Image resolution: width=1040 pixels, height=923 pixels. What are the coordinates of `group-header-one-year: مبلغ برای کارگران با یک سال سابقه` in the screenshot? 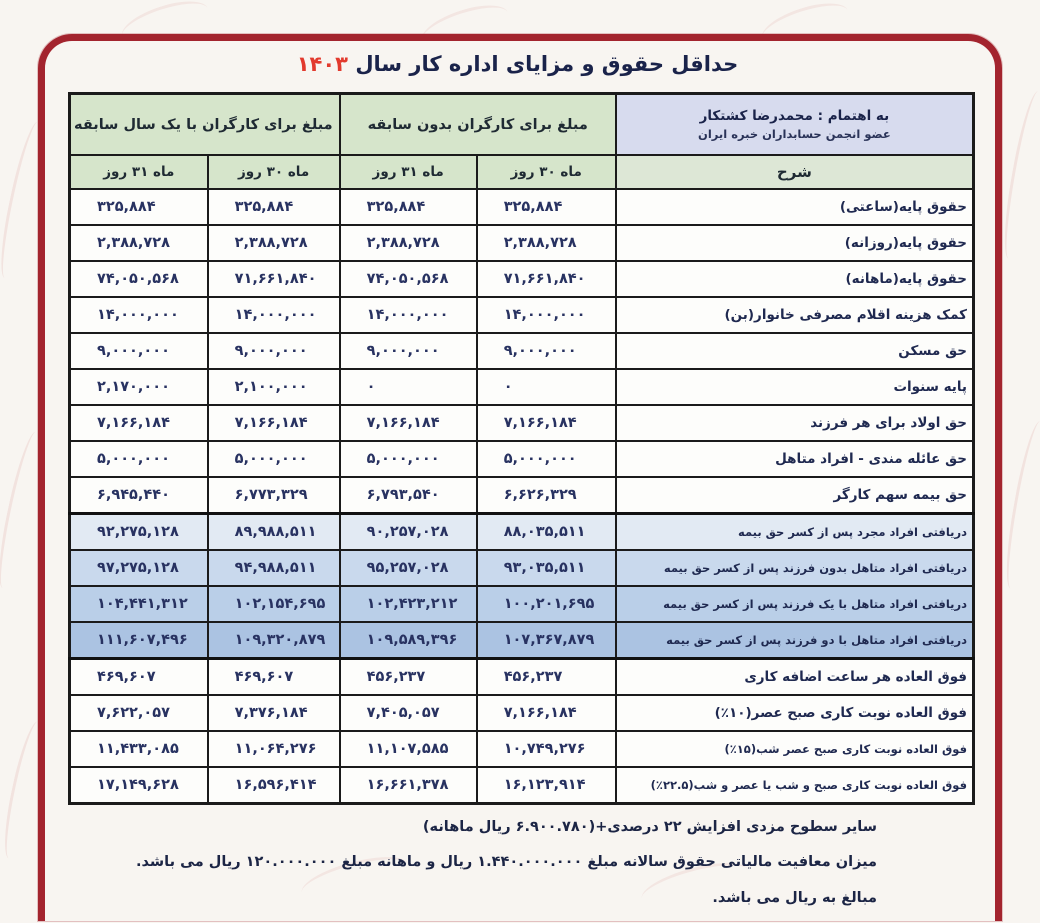 It's located at (204, 124).